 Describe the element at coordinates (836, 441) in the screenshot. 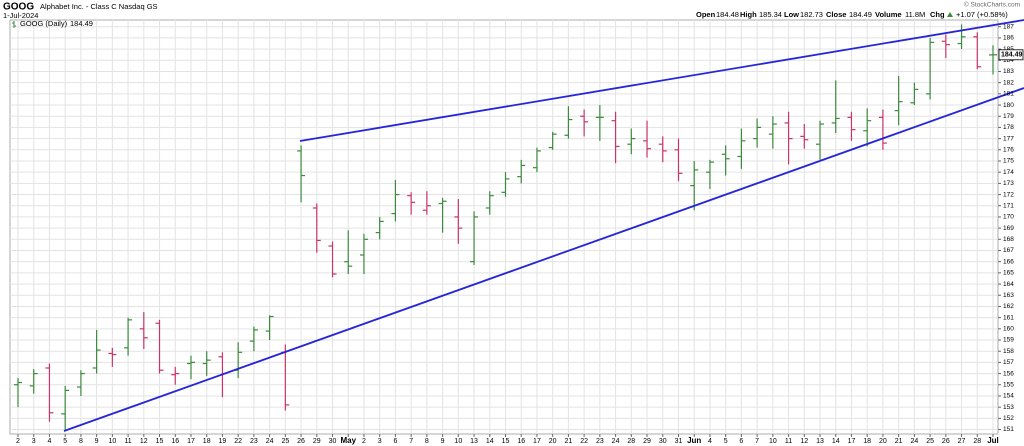

I see `x-tick-label: 14` at that location.